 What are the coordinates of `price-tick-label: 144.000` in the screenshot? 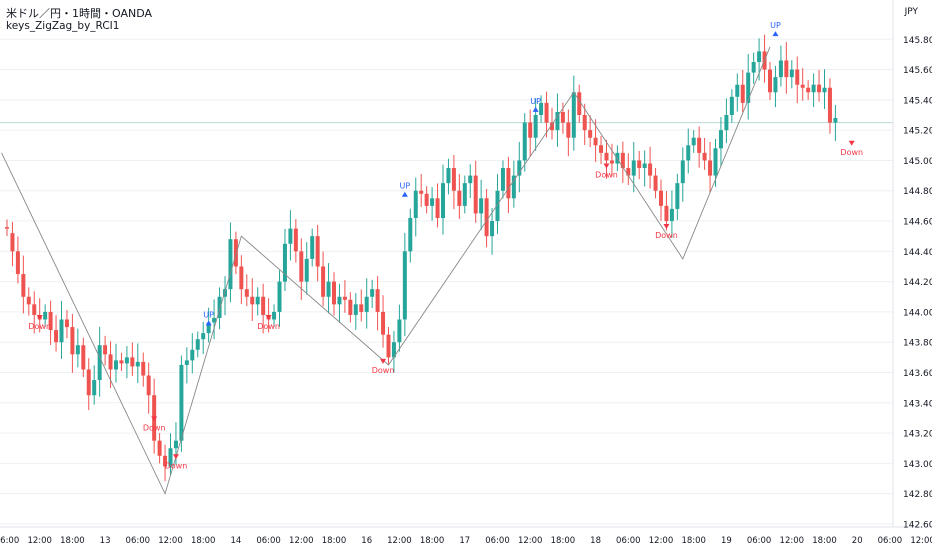 It's located at (917, 313).